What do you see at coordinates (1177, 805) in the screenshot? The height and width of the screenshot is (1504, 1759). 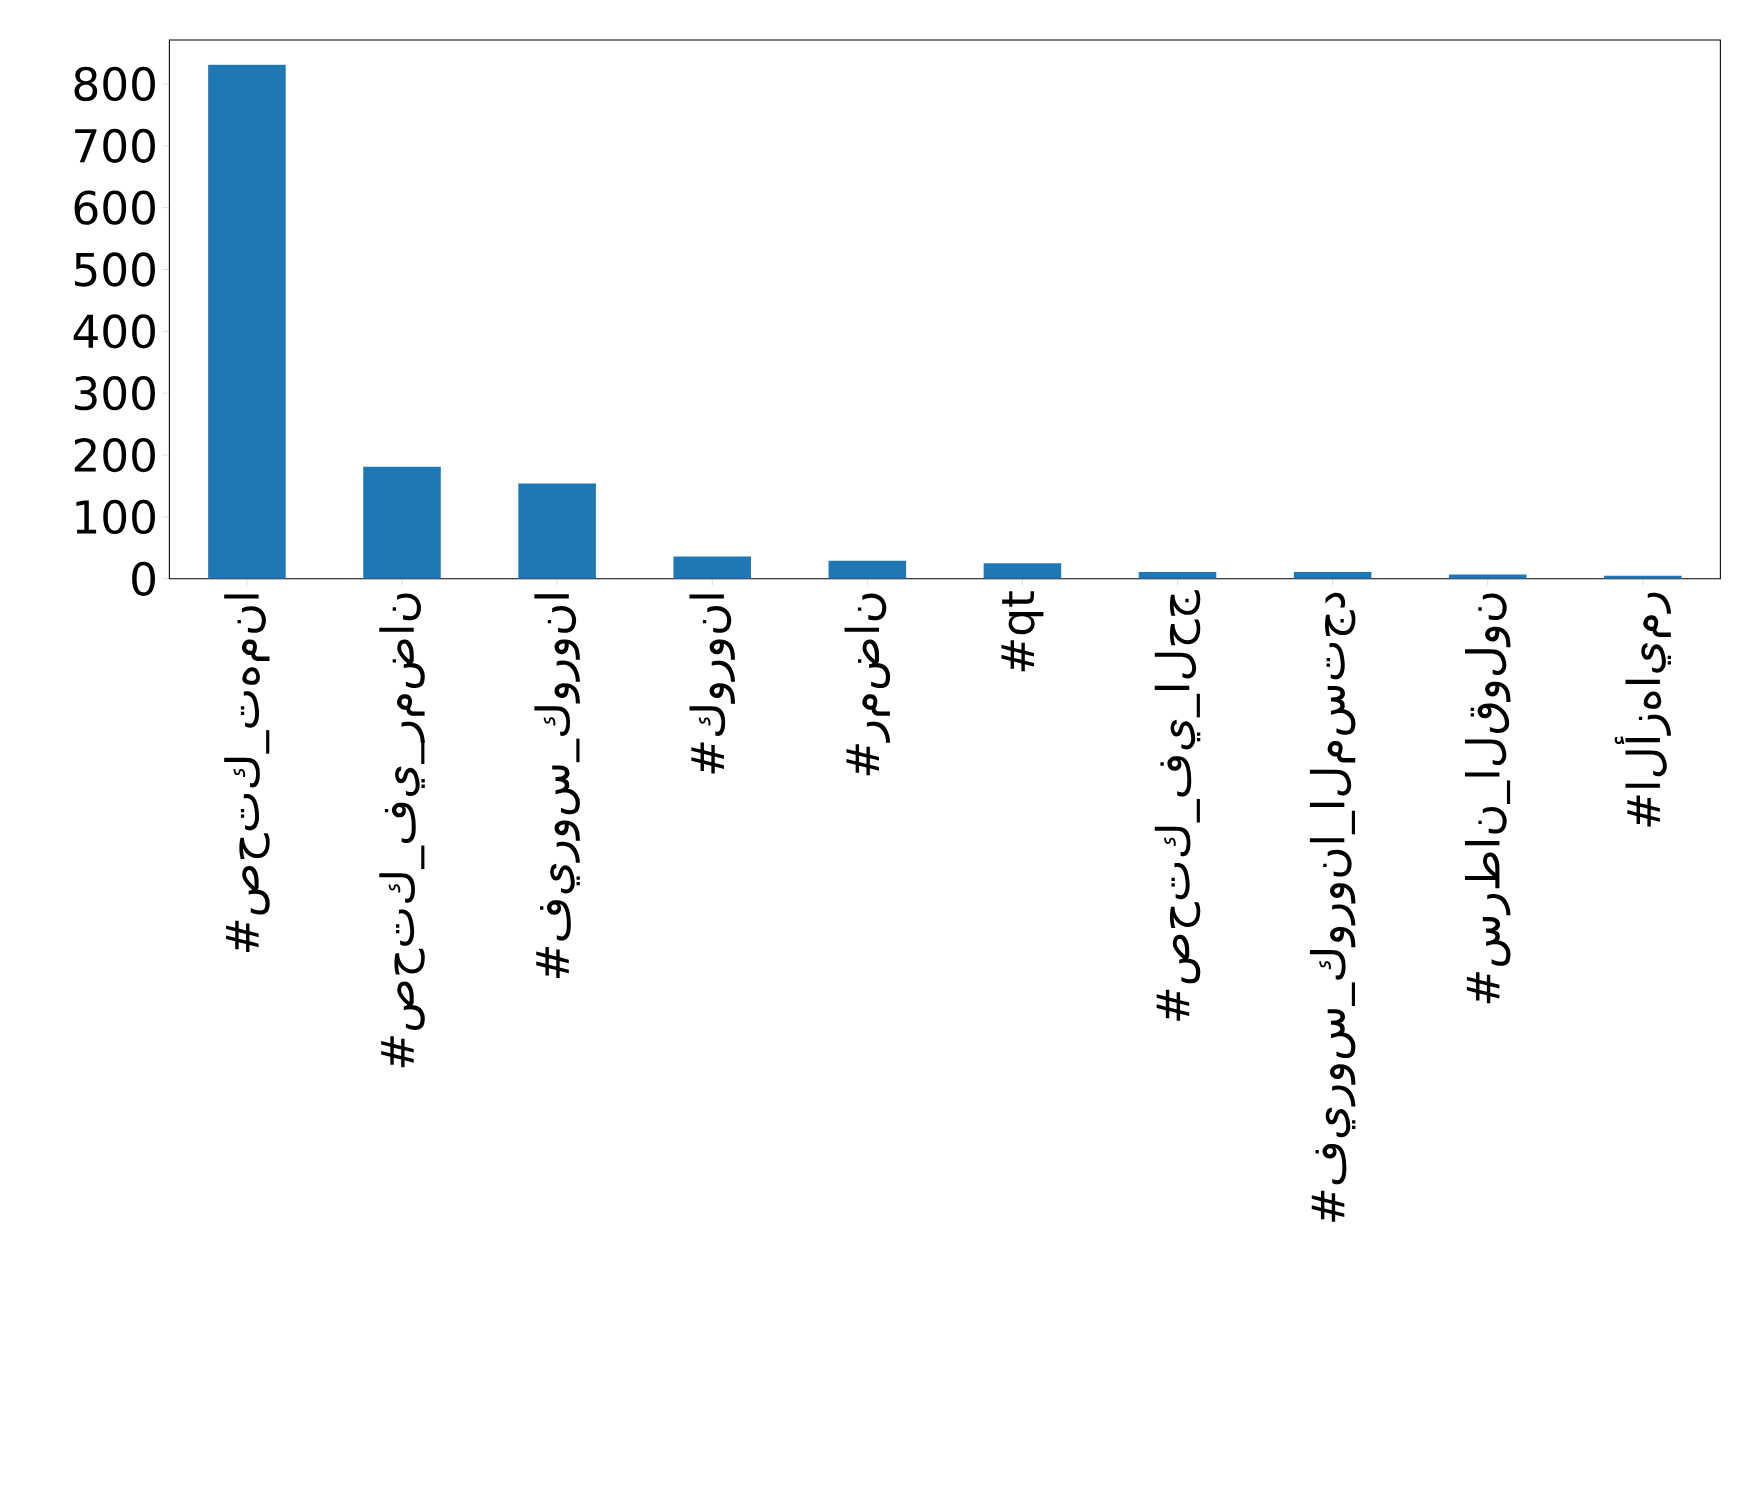 I see `x-tick-label: #صحتك_في_الحج` at bounding box center [1177, 805].